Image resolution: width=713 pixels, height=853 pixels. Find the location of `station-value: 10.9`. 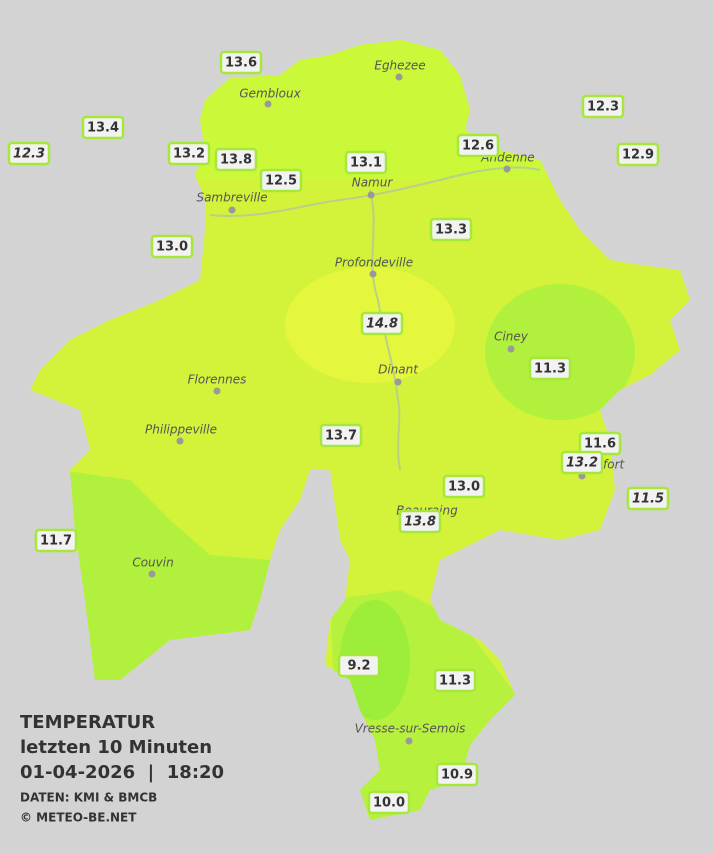

station-value: 10.9 is located at coordinates (457, 775).